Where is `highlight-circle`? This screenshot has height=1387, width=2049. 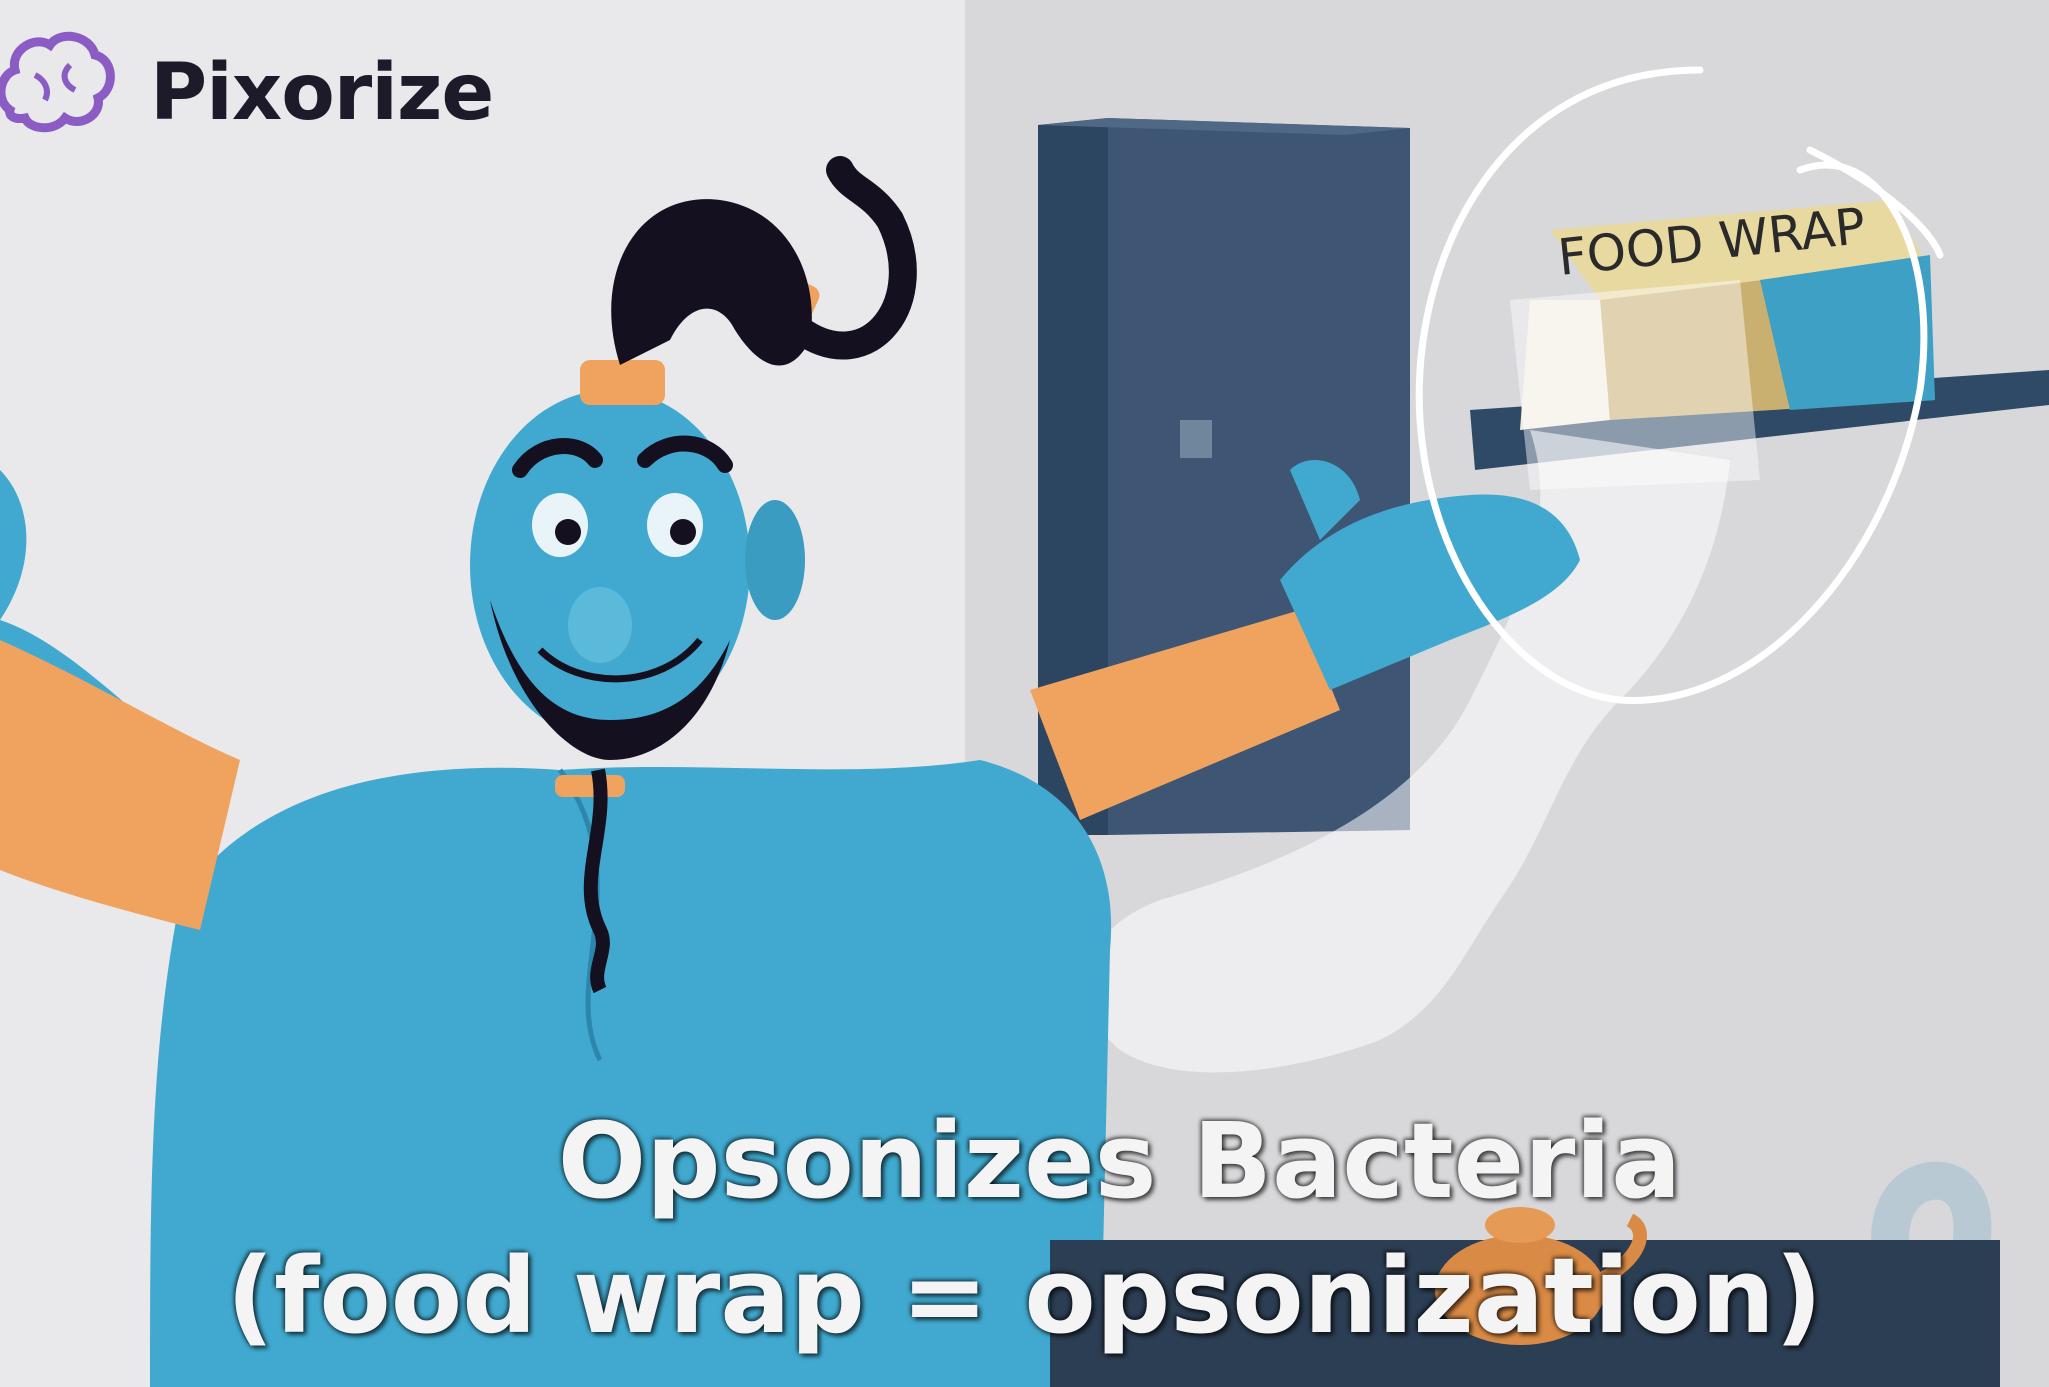
highlight-circle is located at coordinates (1679, 385).